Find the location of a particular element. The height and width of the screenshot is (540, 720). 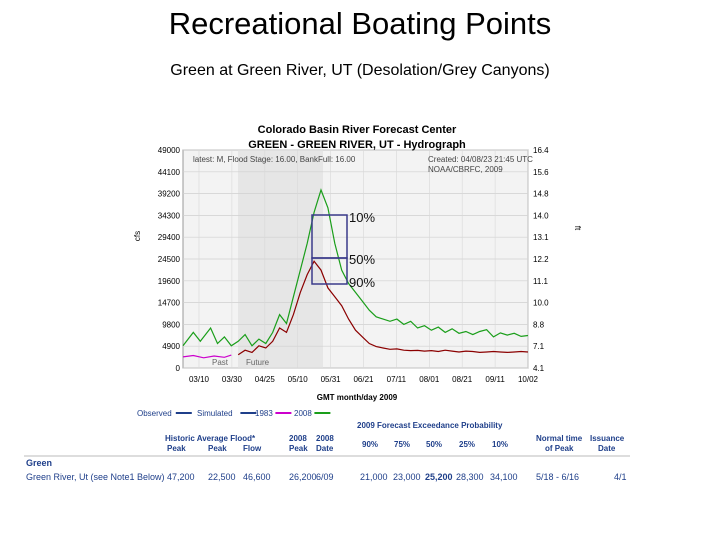

table-header-of-peak: of Peak is located at coordinates (559, 448).